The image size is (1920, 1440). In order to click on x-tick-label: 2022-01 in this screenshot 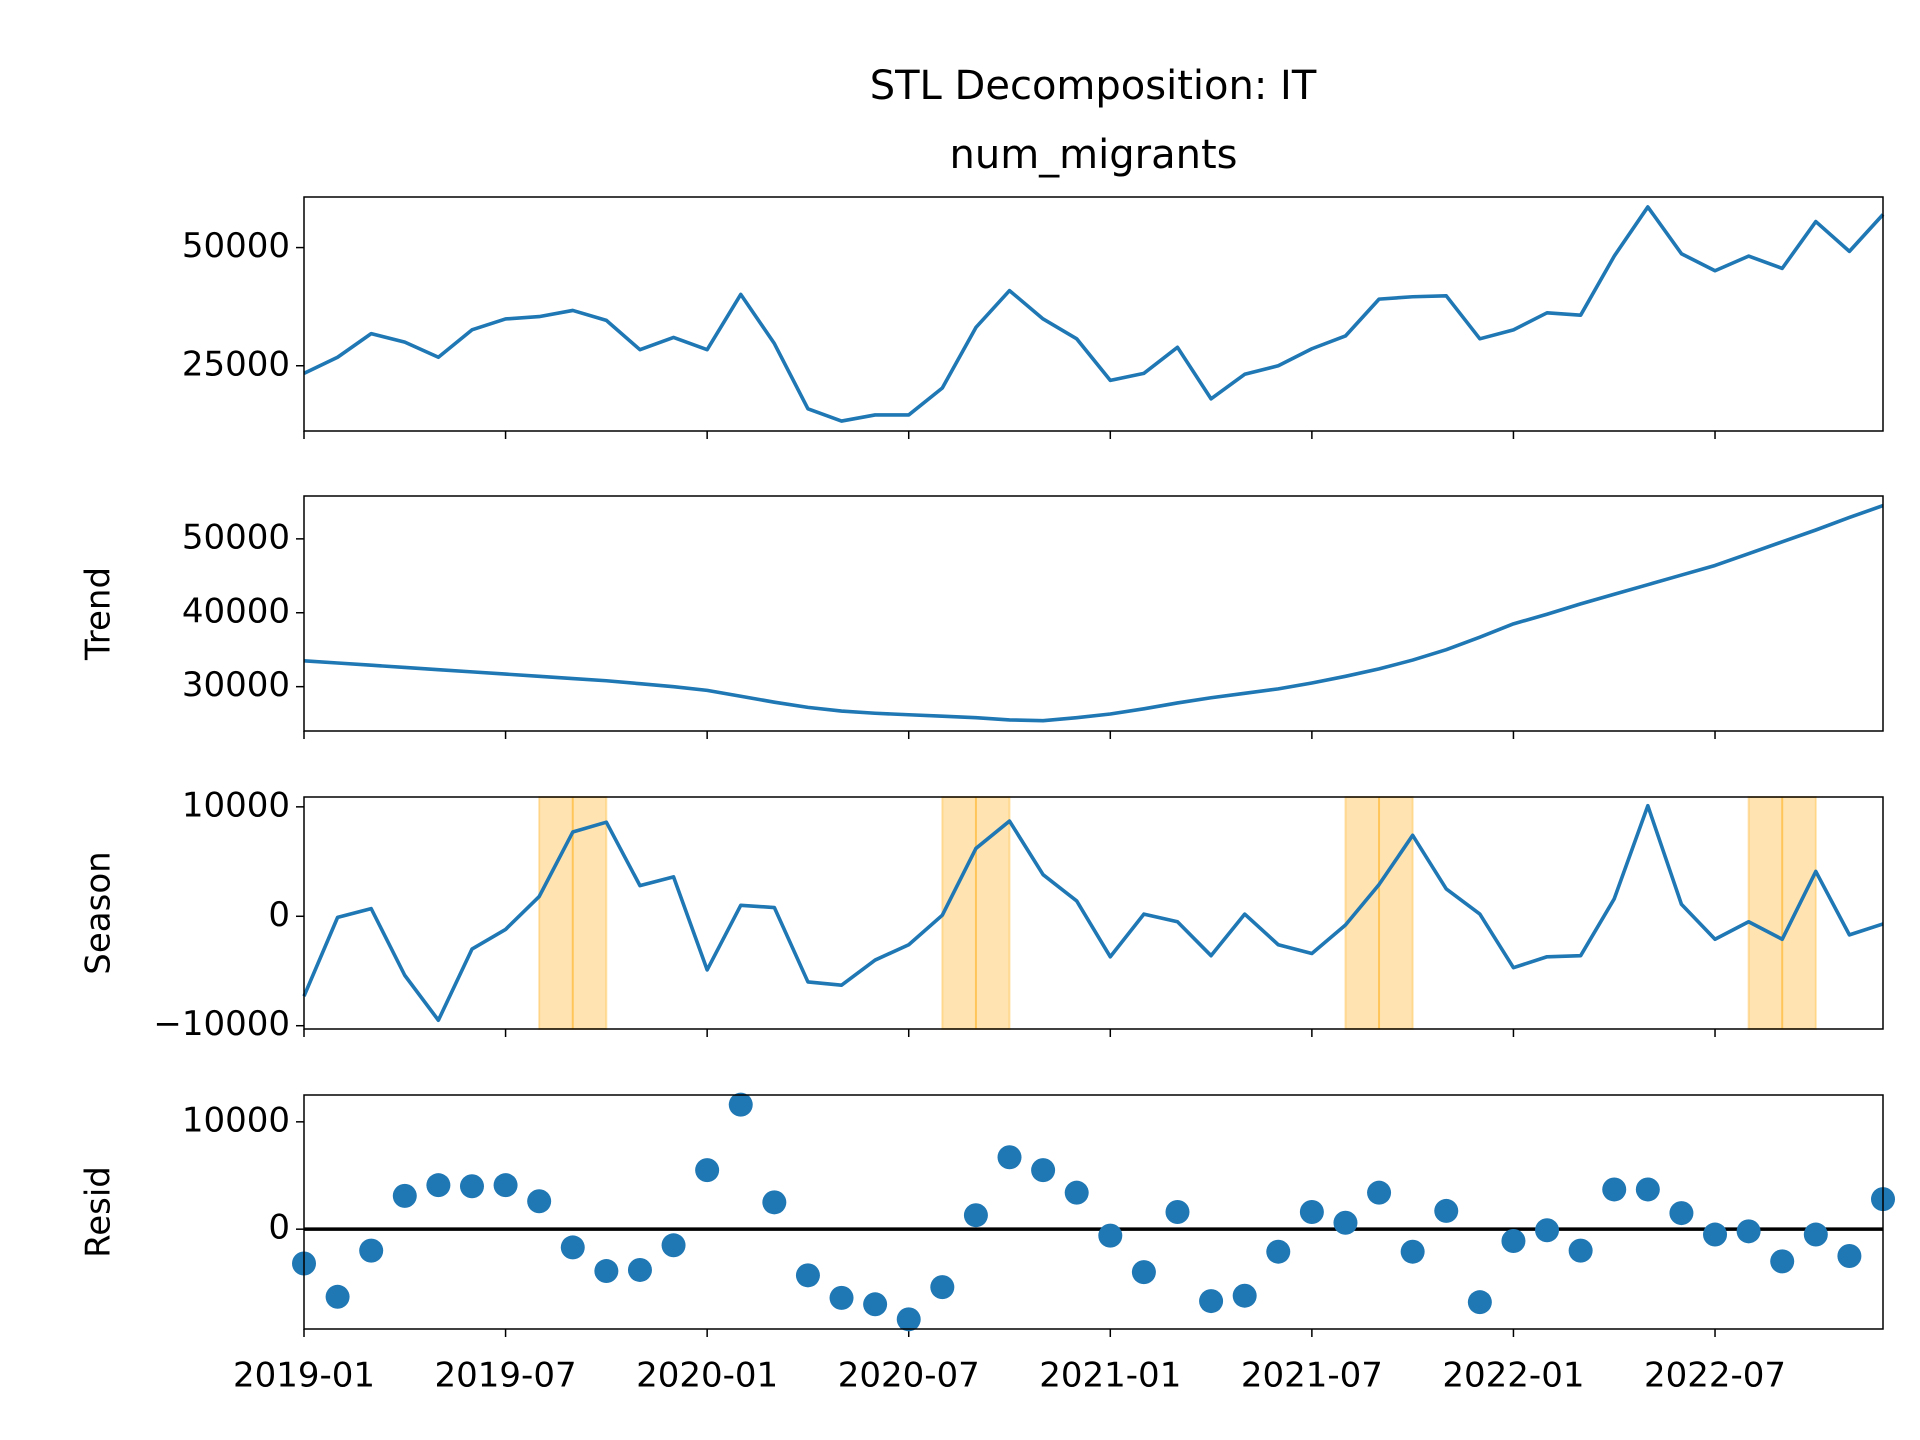, I will do `click(1513, 1376)`.